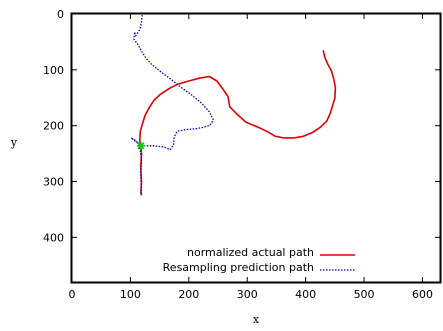  What do you see at coordinates (130, 294) in the screenshot?
I see `x-tick-label: 100` at bounding box center [130, 294].